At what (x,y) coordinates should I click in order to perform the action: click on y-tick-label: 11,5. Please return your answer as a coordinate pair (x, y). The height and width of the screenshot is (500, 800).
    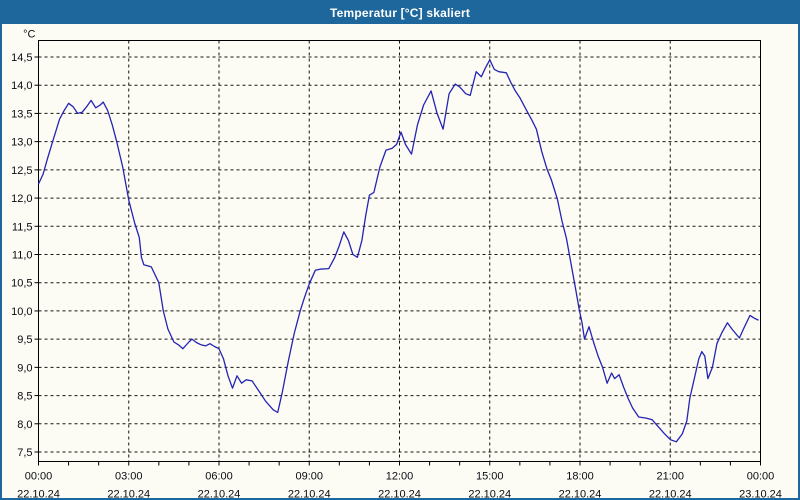
    Looking at the image, I should click on (22, 227).